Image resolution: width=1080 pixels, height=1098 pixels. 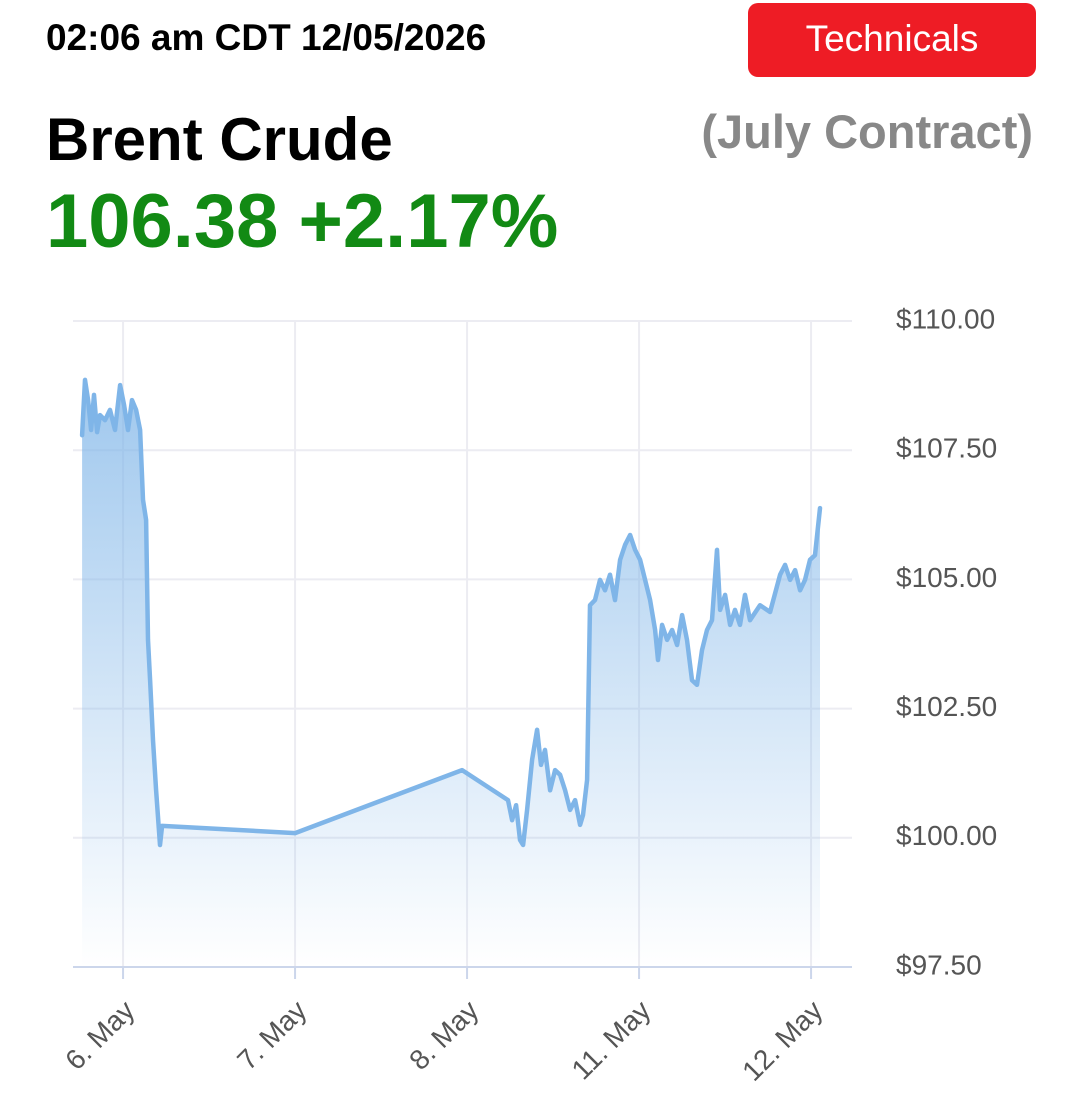 What do you see at coordinates (443, 1035) in the screenshot?
I see `x-tick-label: 8. May` at bounding box center [443, 1035].